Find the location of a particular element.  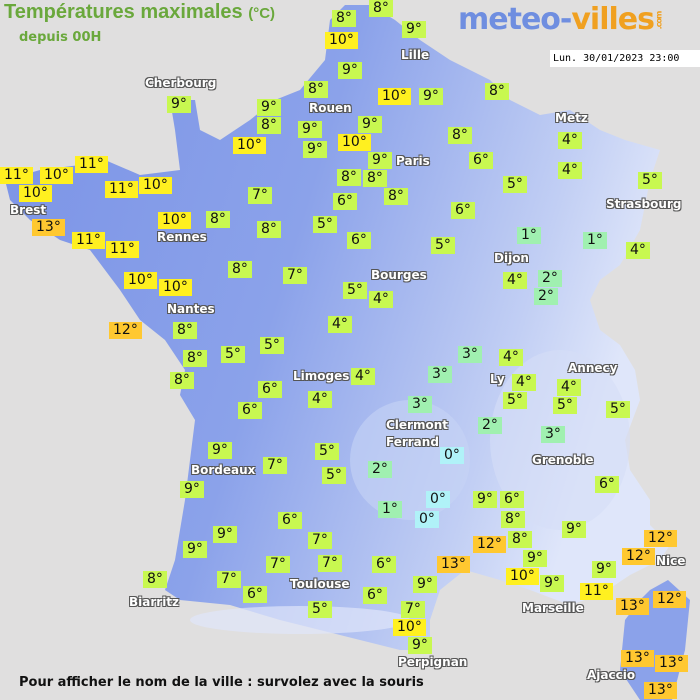

temperature-label: 0° is located at coordinates (438, 499).